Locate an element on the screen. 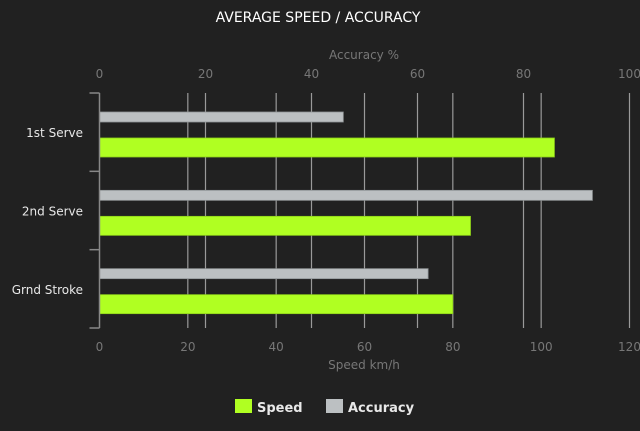  legend: Speed Accuracy is located at coordinates (325, 407).